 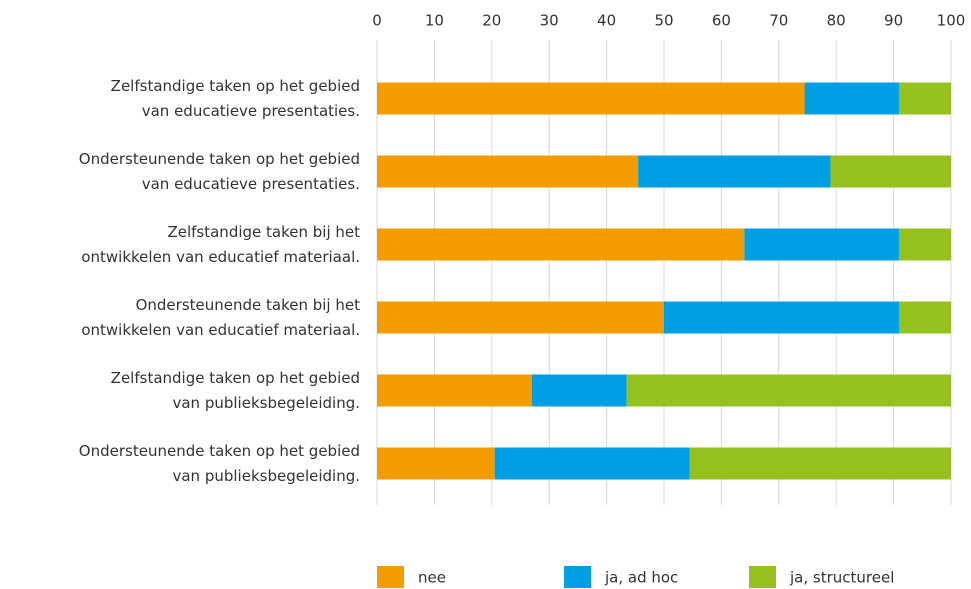 I want to click on x-tick-label: 90, so click(x=893, y=21).